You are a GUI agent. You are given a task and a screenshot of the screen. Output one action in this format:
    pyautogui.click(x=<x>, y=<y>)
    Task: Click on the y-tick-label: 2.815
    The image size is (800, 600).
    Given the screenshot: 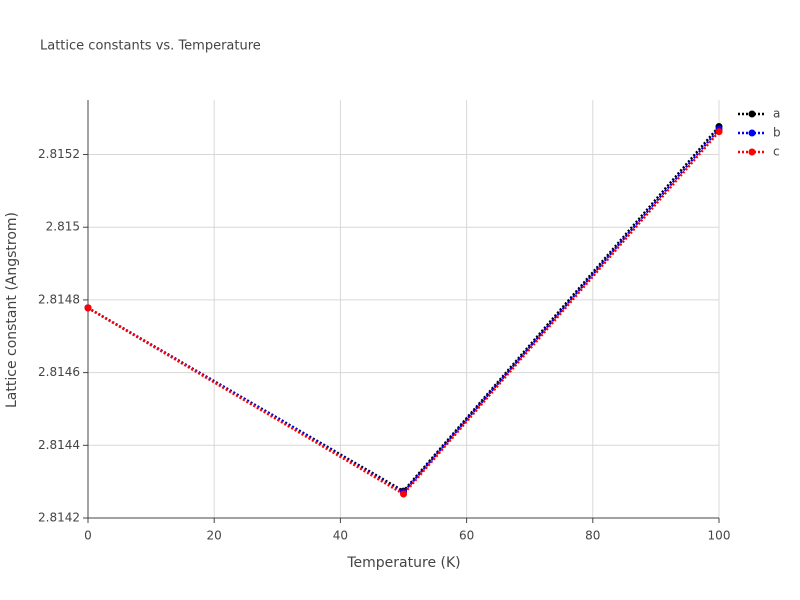 What is the action you would take?
    pyautogui.click(x=63, y=227)
    